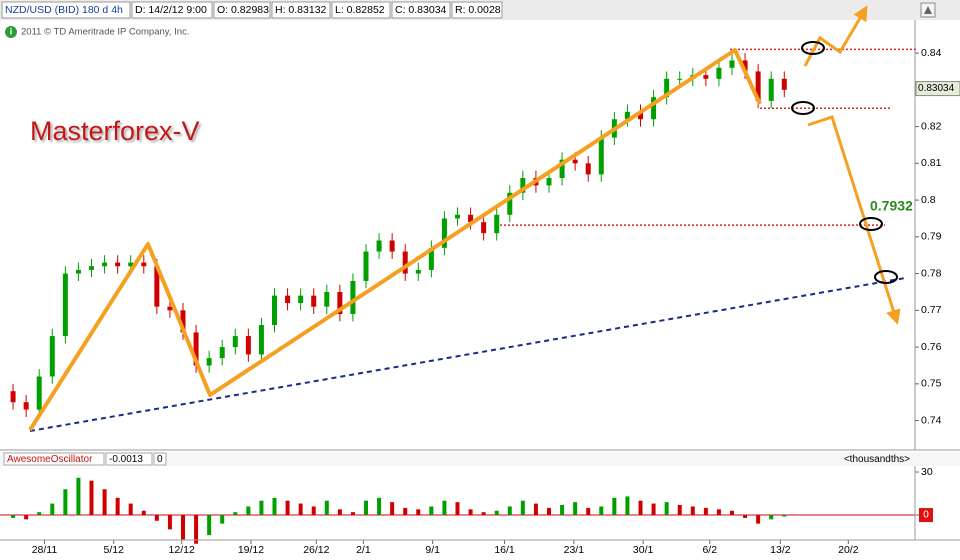 This screenshot has width=960, height=560. I want to click on last-price-label: 0.83034, so click(936, 88).